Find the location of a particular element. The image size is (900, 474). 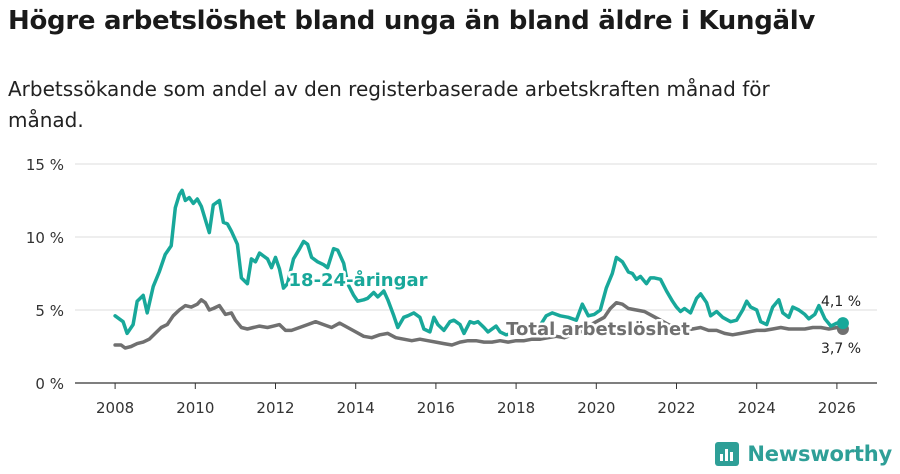

series-label-total: Total arbetslöshet is located at coordinates (598, 329).